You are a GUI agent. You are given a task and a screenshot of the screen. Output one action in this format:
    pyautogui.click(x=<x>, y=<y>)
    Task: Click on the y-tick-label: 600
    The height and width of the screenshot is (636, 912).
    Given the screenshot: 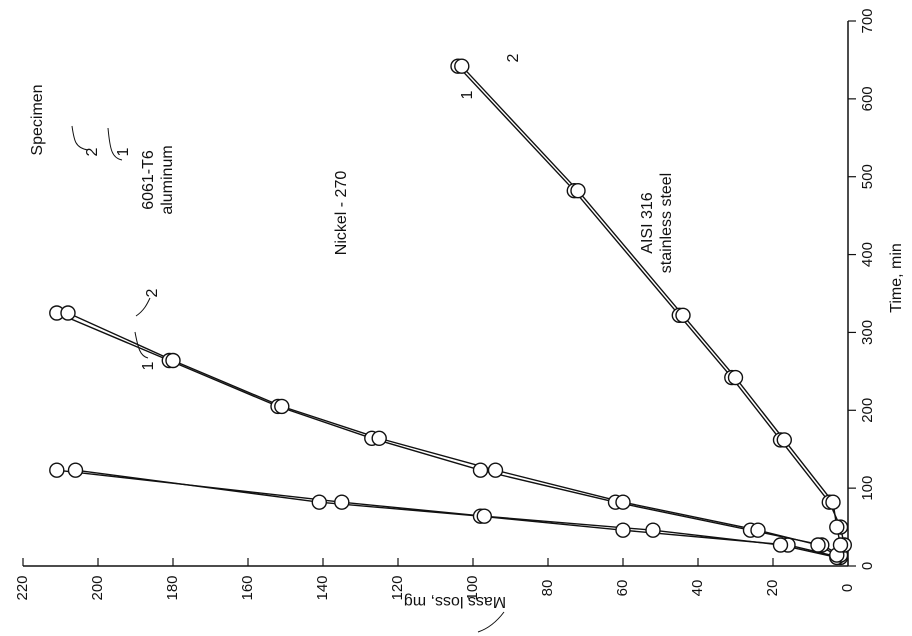 What is the action you would take?
    pyautogui.click(x=867, y=98)
    